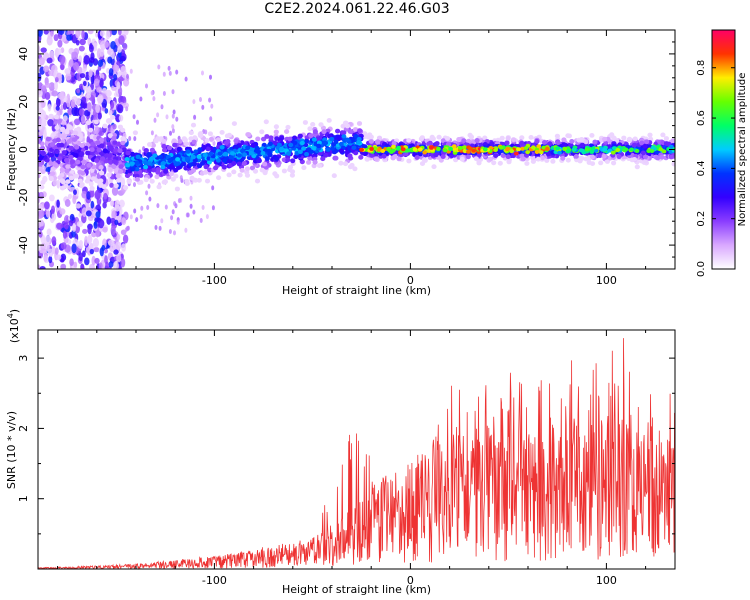  Describe the element at coordinates (723, 149) in the screenshot. I see `colorbar` at that location.